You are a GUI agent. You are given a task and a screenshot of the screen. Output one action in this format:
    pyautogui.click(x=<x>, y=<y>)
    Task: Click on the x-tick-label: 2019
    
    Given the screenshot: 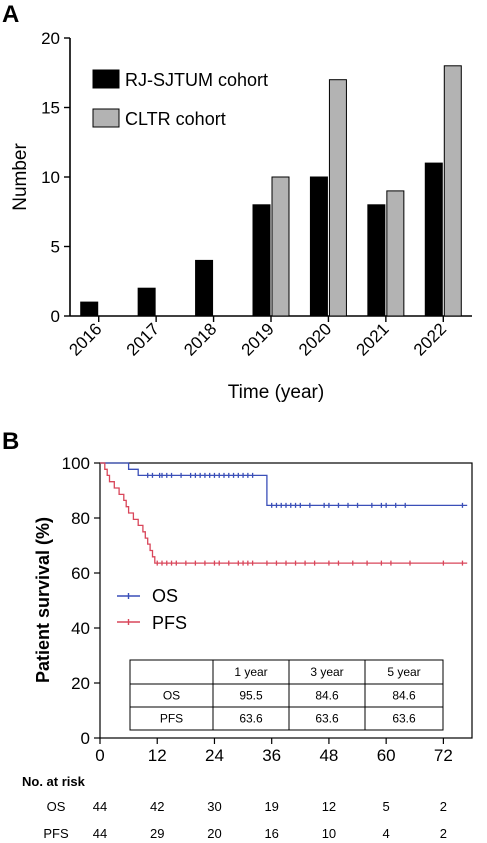 What is the action you would take?
    pyautogui.click(x=258, y=339)
    